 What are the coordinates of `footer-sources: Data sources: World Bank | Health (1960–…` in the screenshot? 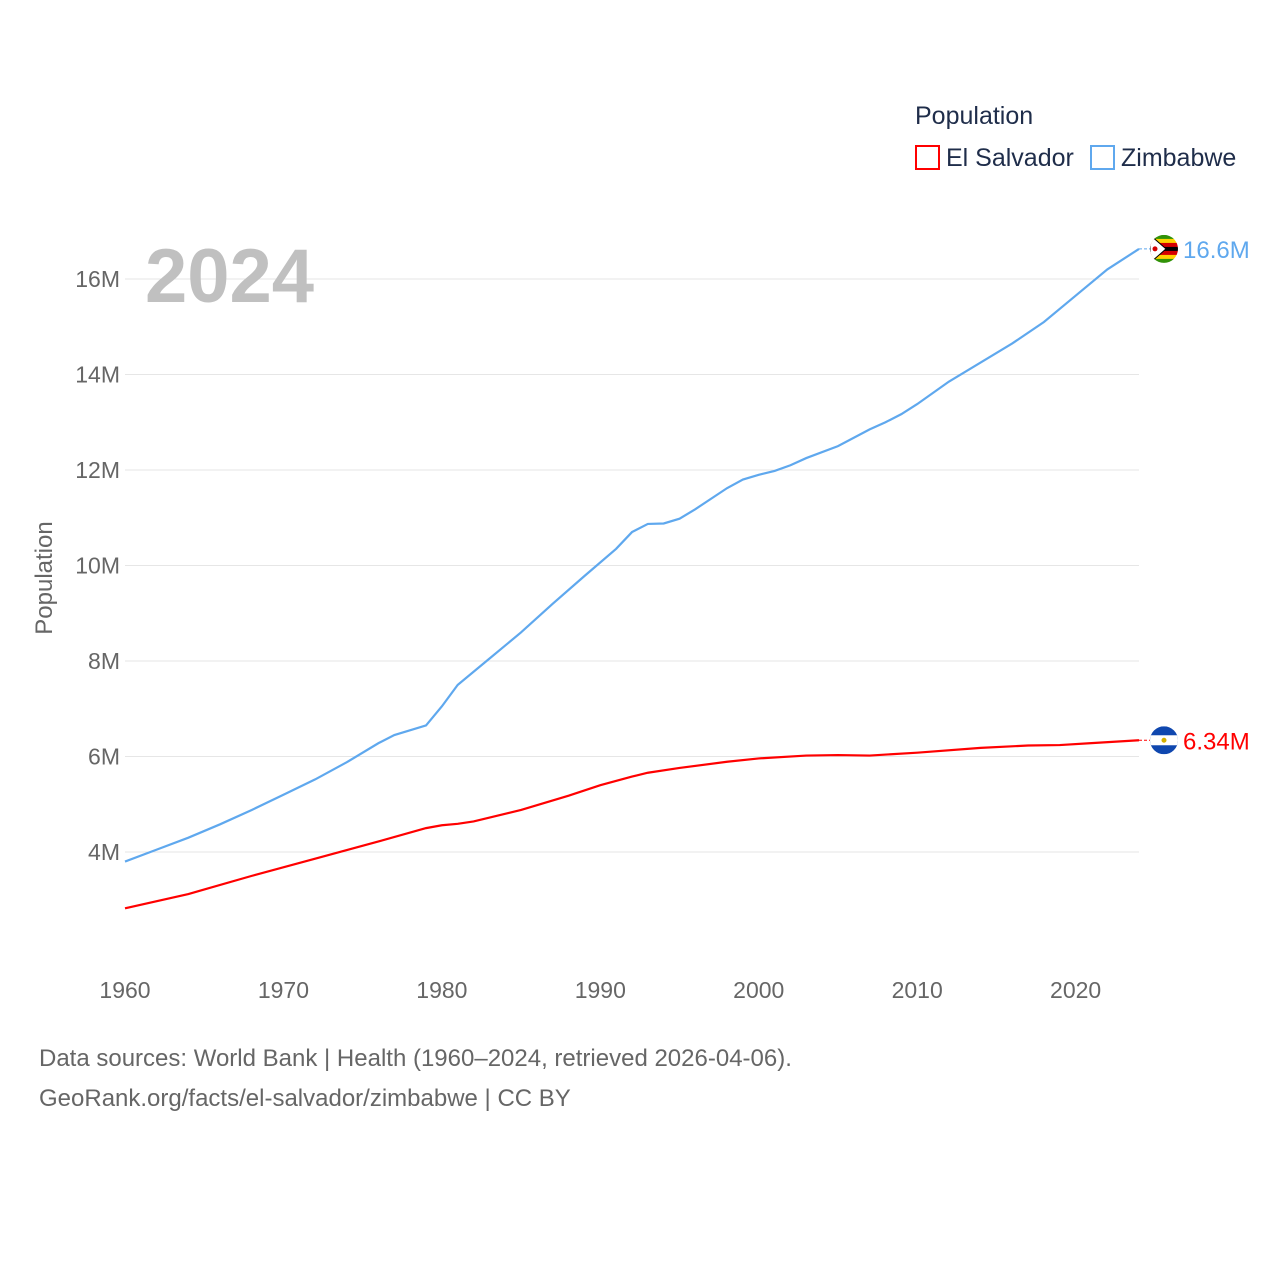 It's located at (415, 1058).